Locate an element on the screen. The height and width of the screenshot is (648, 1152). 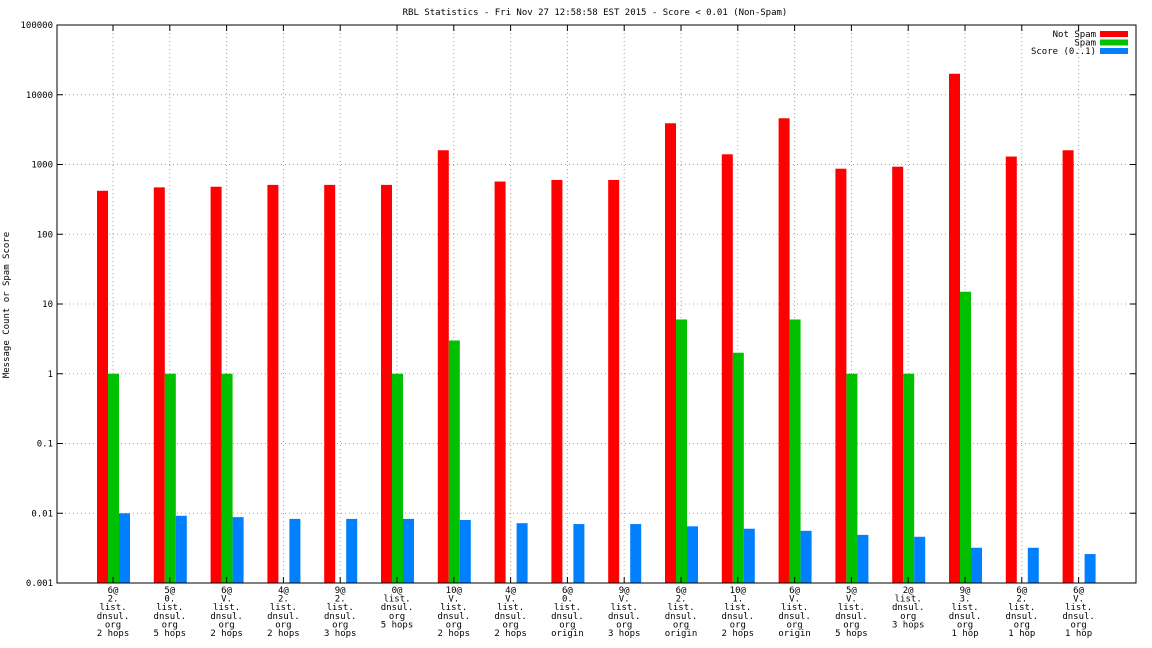
y-tick-label: 0.1 is located at coordinates (45, 445).